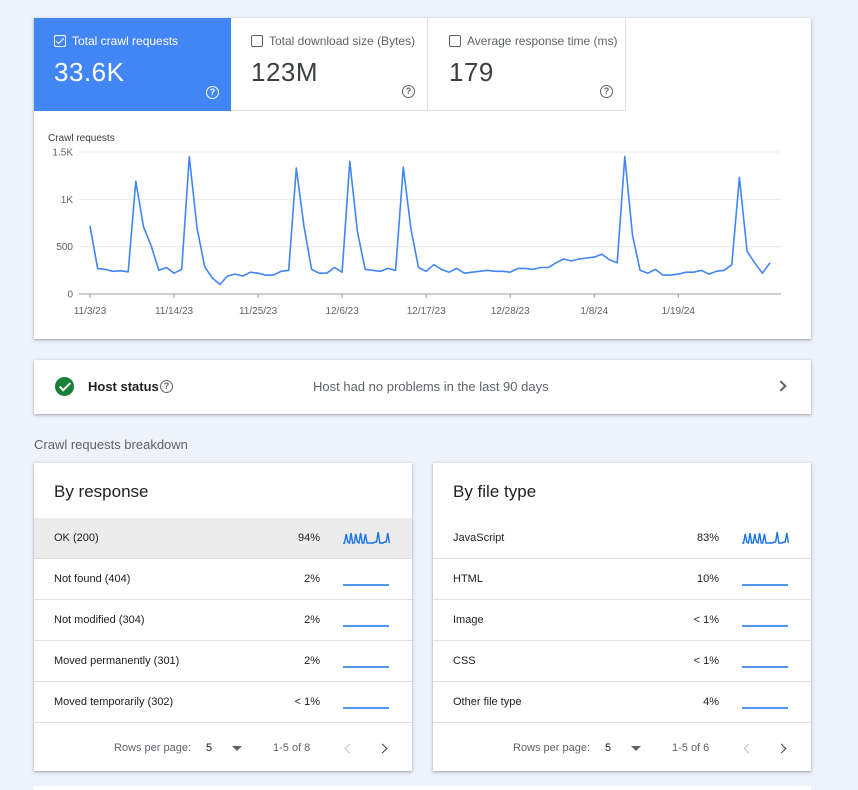  I want to click on chart-x-tick-label: 11/3/23, so click(90, 311).